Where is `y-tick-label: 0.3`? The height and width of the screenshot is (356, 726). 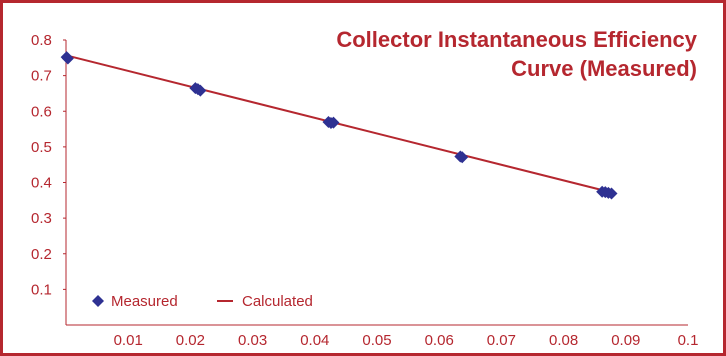
y-tick-label: 0.3 is located at coordinates (41, 218).